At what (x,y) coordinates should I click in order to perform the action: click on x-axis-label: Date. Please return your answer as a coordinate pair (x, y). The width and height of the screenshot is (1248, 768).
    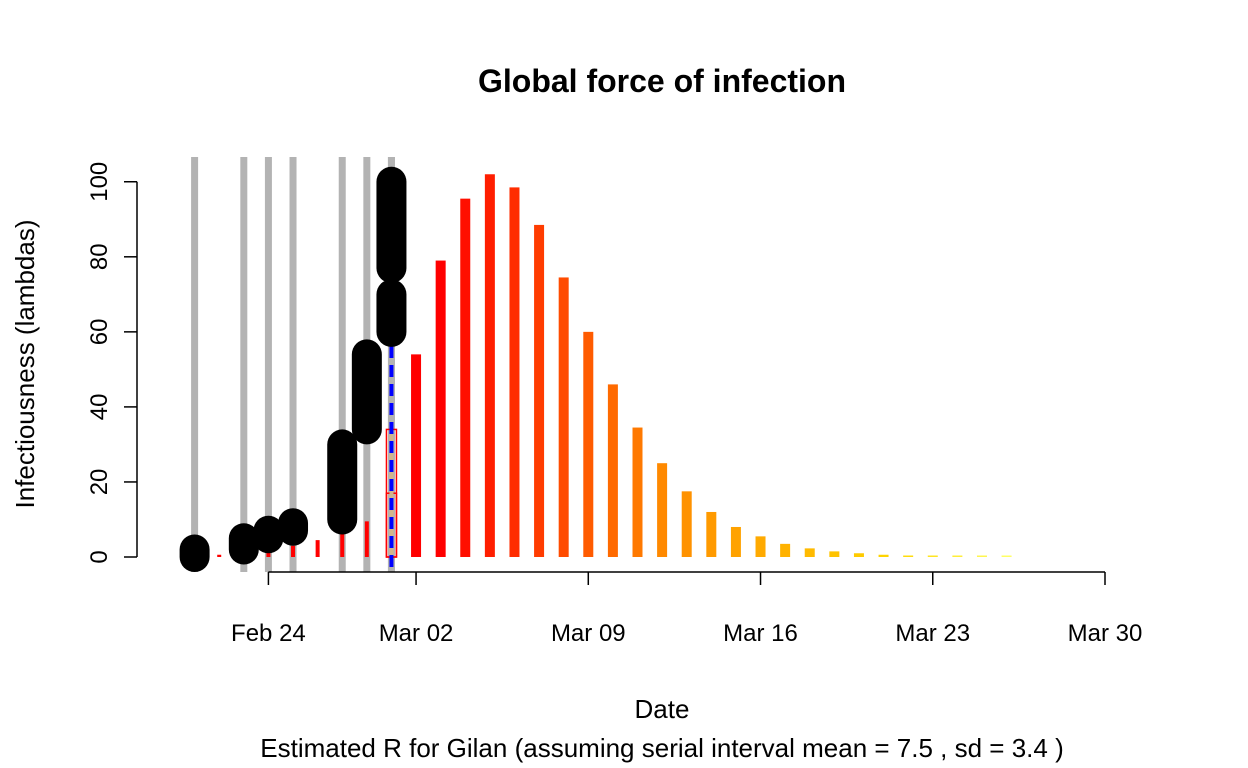
    Looking at the image, I should click on (662, 709).